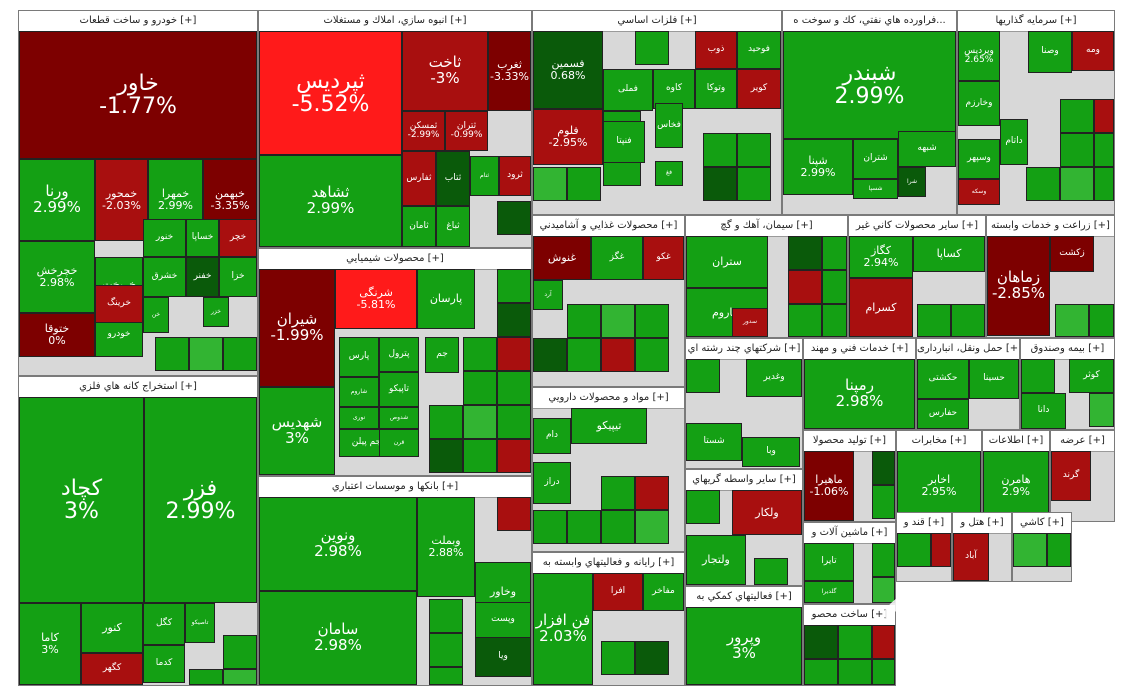 This screenshot has height=698, width=1136. Describe the element at coordinates (164, 664) in the screenshot. I see `stock-tile: کدما` at that location.